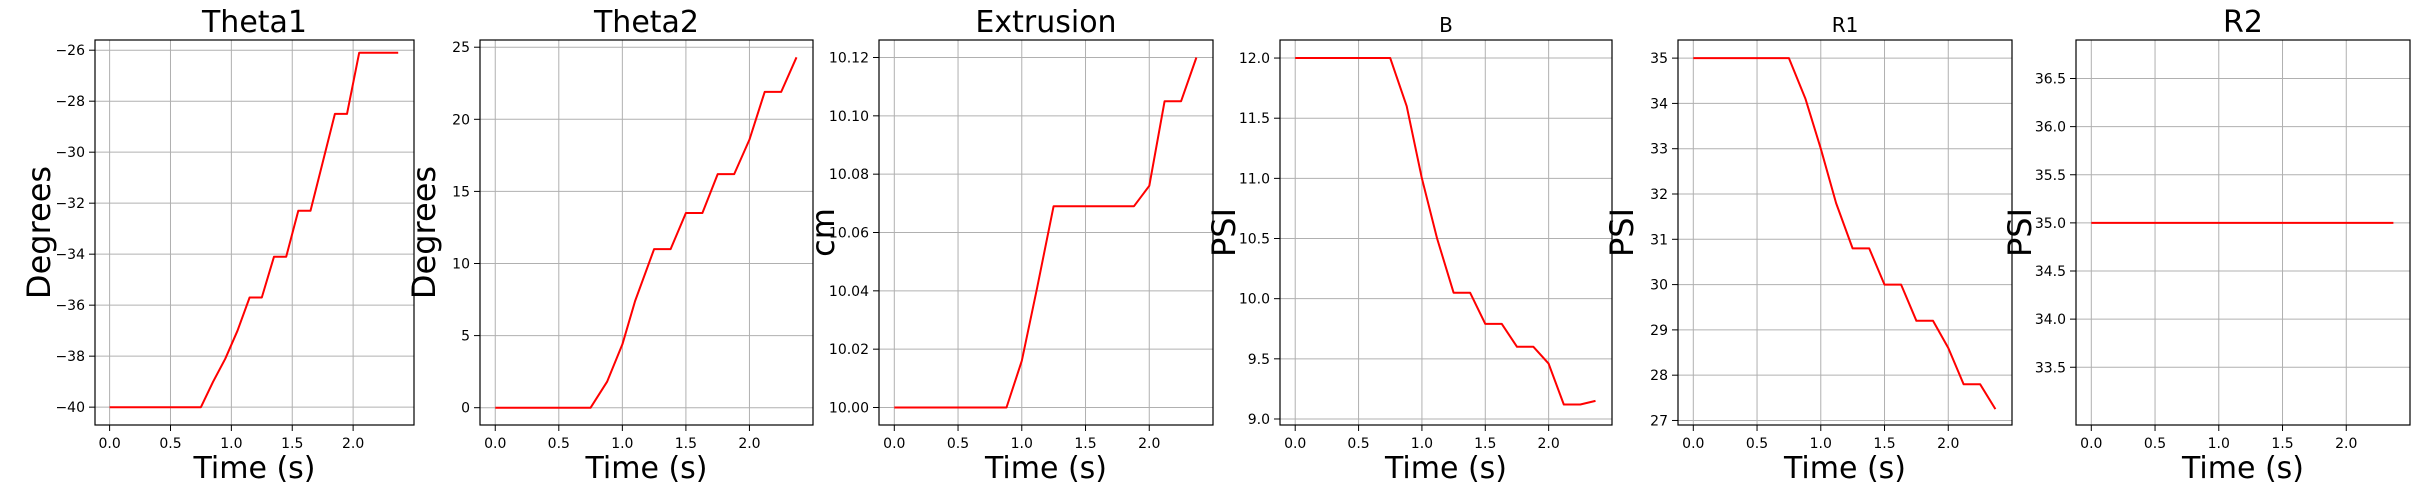  What do you see at coordinates (1659, 331) in the screenshot?
I see `y-tick-label: 29` at bounding box center [1659, 331].